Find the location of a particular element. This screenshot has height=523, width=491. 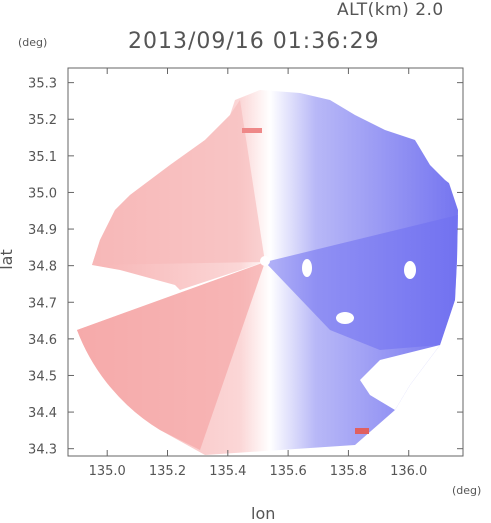

y-tick-label: 34.5 is located at coordinates (42, 376).